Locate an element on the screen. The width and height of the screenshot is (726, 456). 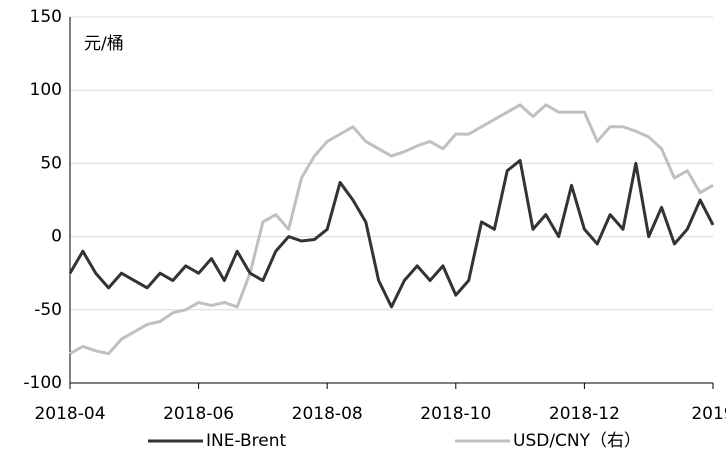
legend-label: USD/CNY（右） is located at coordinates (577, 441).